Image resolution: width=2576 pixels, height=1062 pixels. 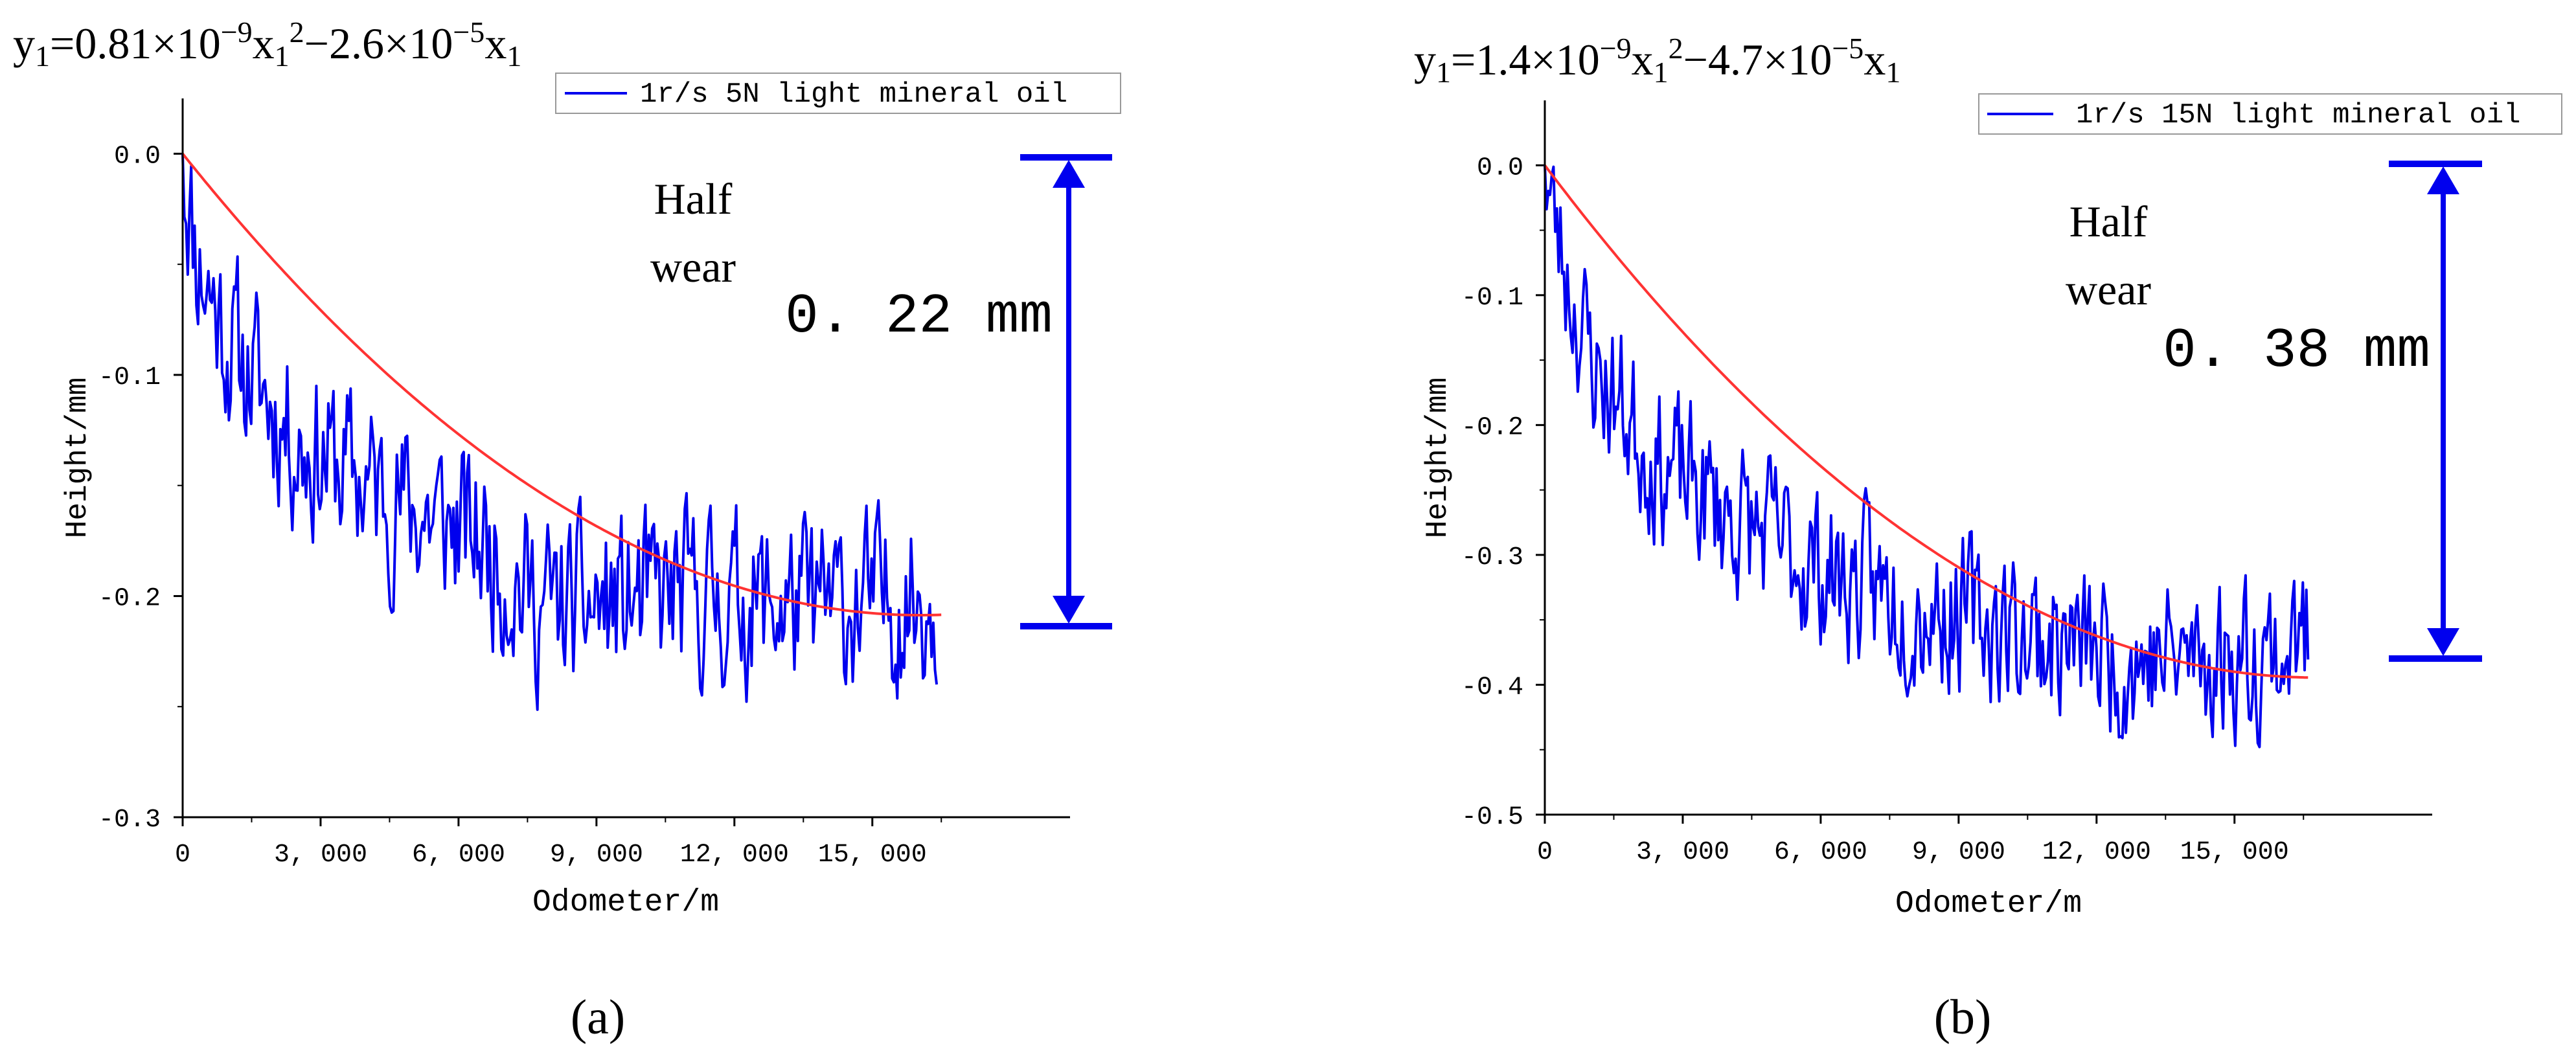 What do you see at coordinates (1820, 852) in the screenshot?
I see `x-tick-label-b-2: 6, 000` at bounding box center [1820, 852].